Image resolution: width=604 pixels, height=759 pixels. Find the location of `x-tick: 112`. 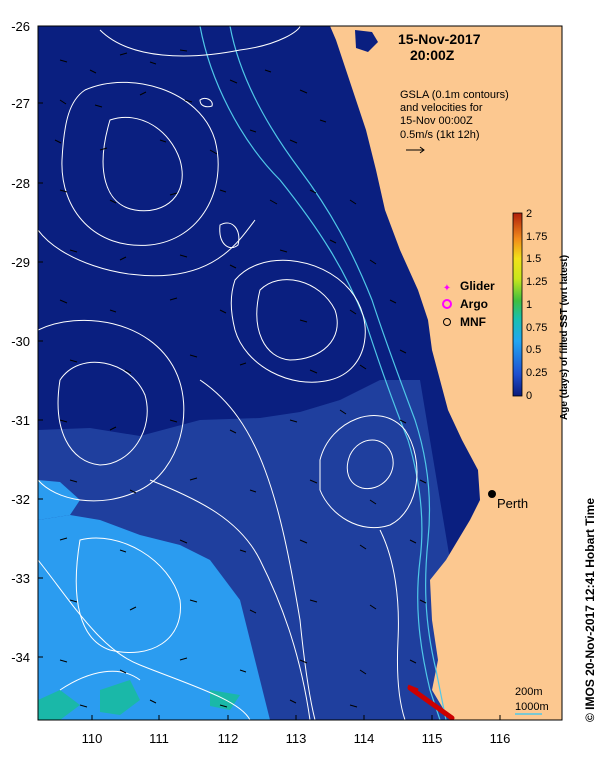

x-tick: 112 is located at coordinates (228, 738).